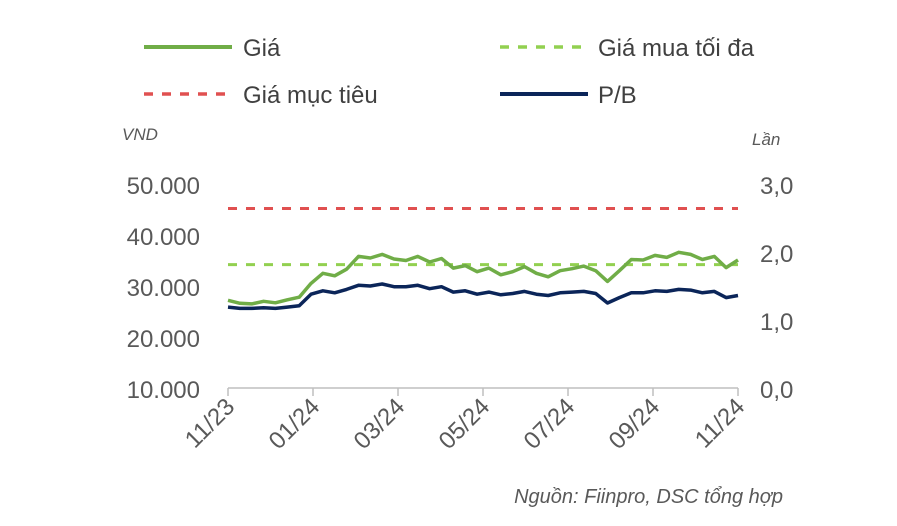 The image size is (897, 526). I want to click on right-tick-label: 3,0, so click(776, 186).